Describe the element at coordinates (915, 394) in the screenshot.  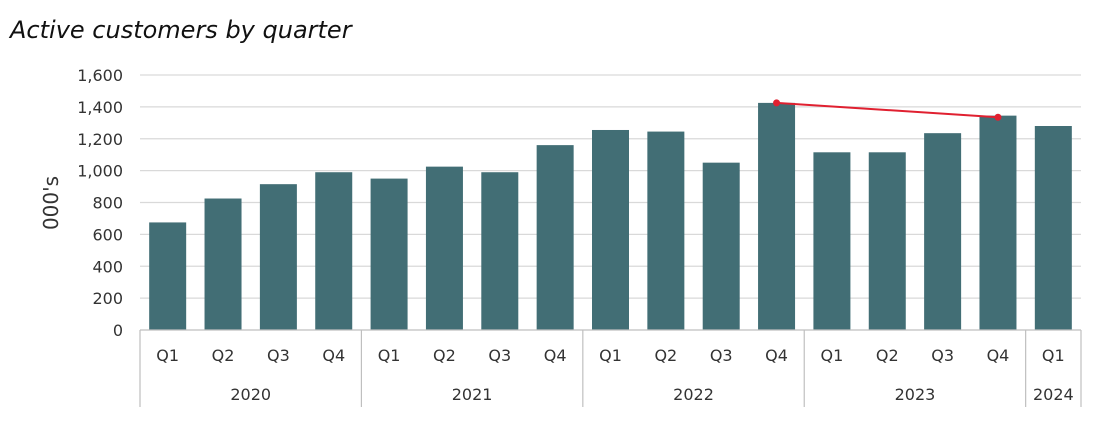
I see `x-tick-label-year: 2023` at that location.